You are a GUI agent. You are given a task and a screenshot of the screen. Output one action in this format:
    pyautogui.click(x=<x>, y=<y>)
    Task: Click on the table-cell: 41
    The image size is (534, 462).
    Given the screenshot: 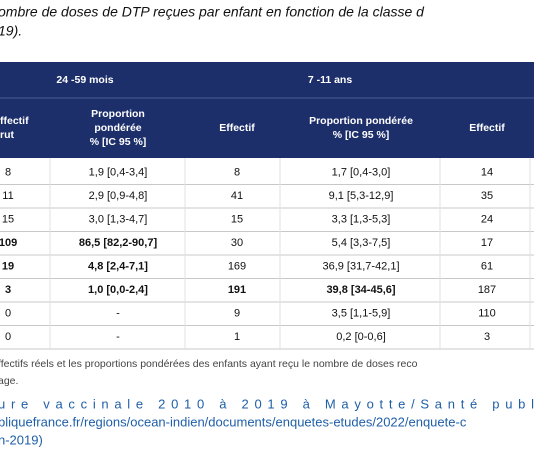 What is the action you would take?
    pyautogui.click(x=237, y=196)
    